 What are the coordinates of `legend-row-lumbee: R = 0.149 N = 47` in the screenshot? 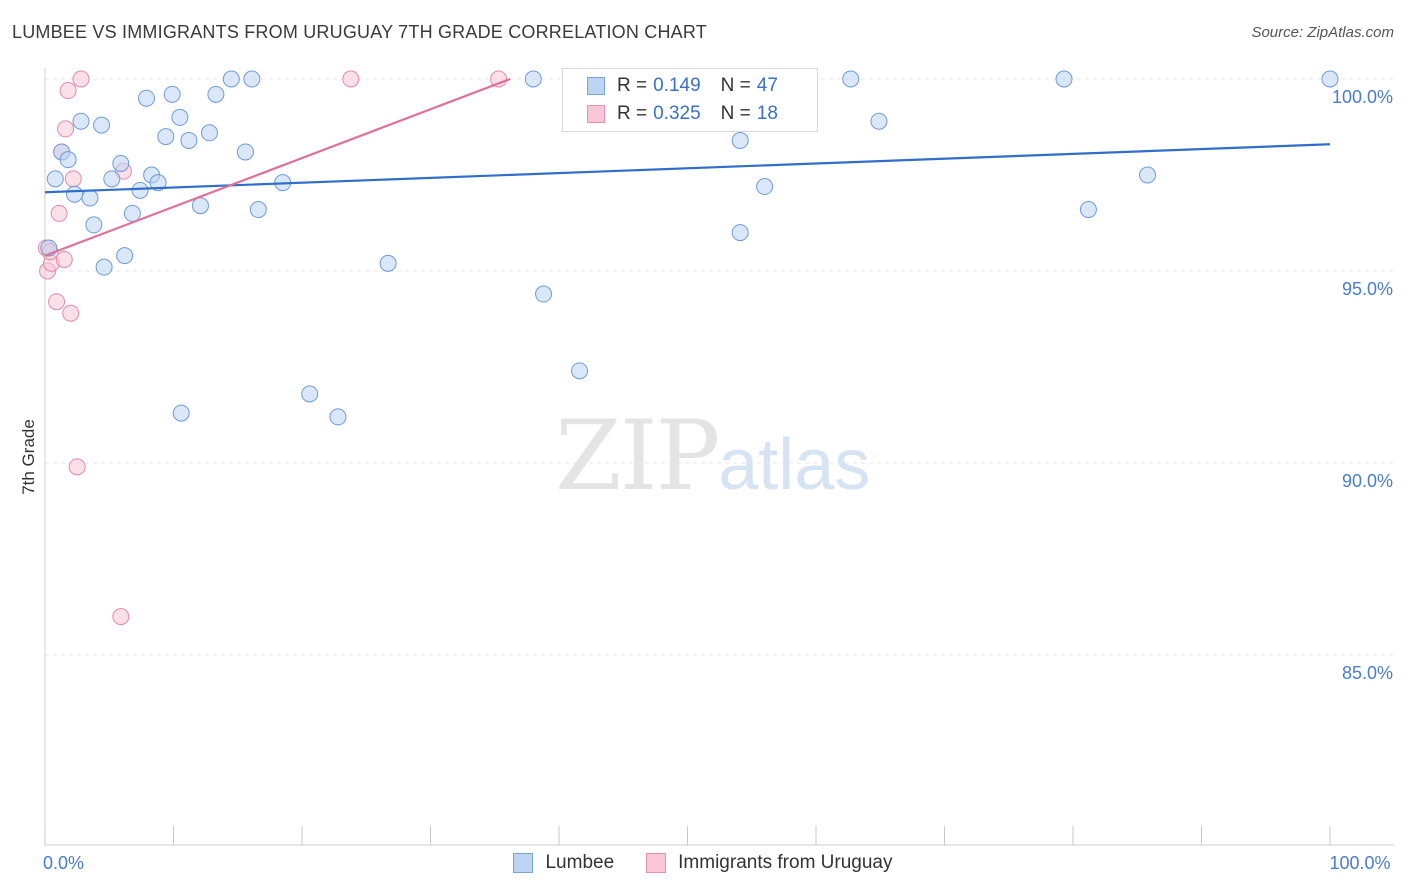 It's located at (682, 86).